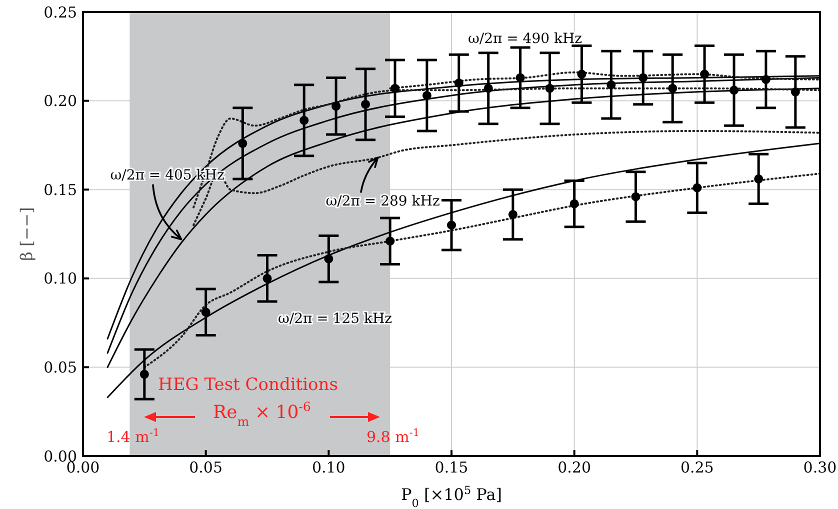 The image size is (838, 509). I want to click on x-axis-title: P$_{0}$ [×10$^{5}$ Pa], so click(451, 496).